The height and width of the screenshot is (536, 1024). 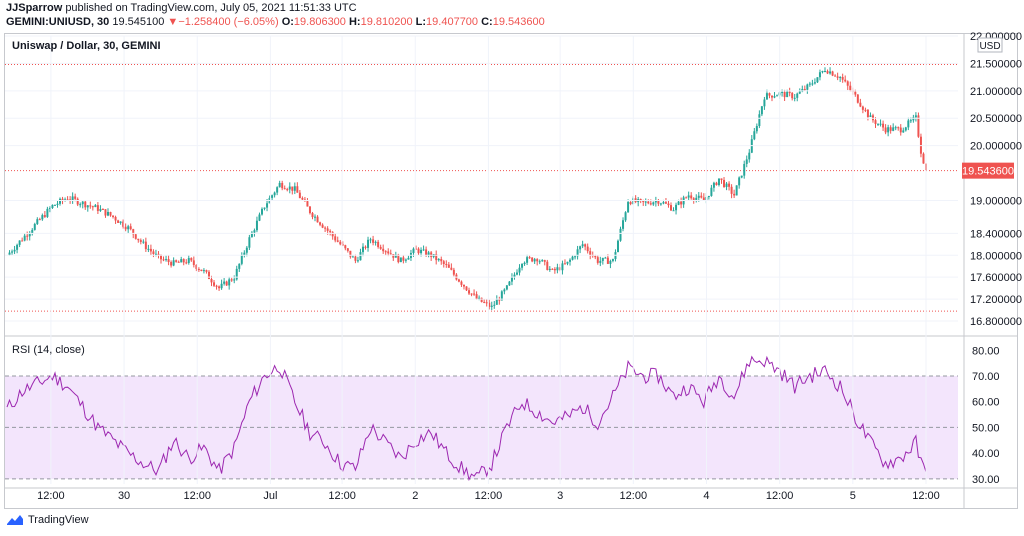 What do you see at coordinates (996, 322) in the screenshot?
I see `price-tick-label: 16.800000` at bounding box center [996, 322].